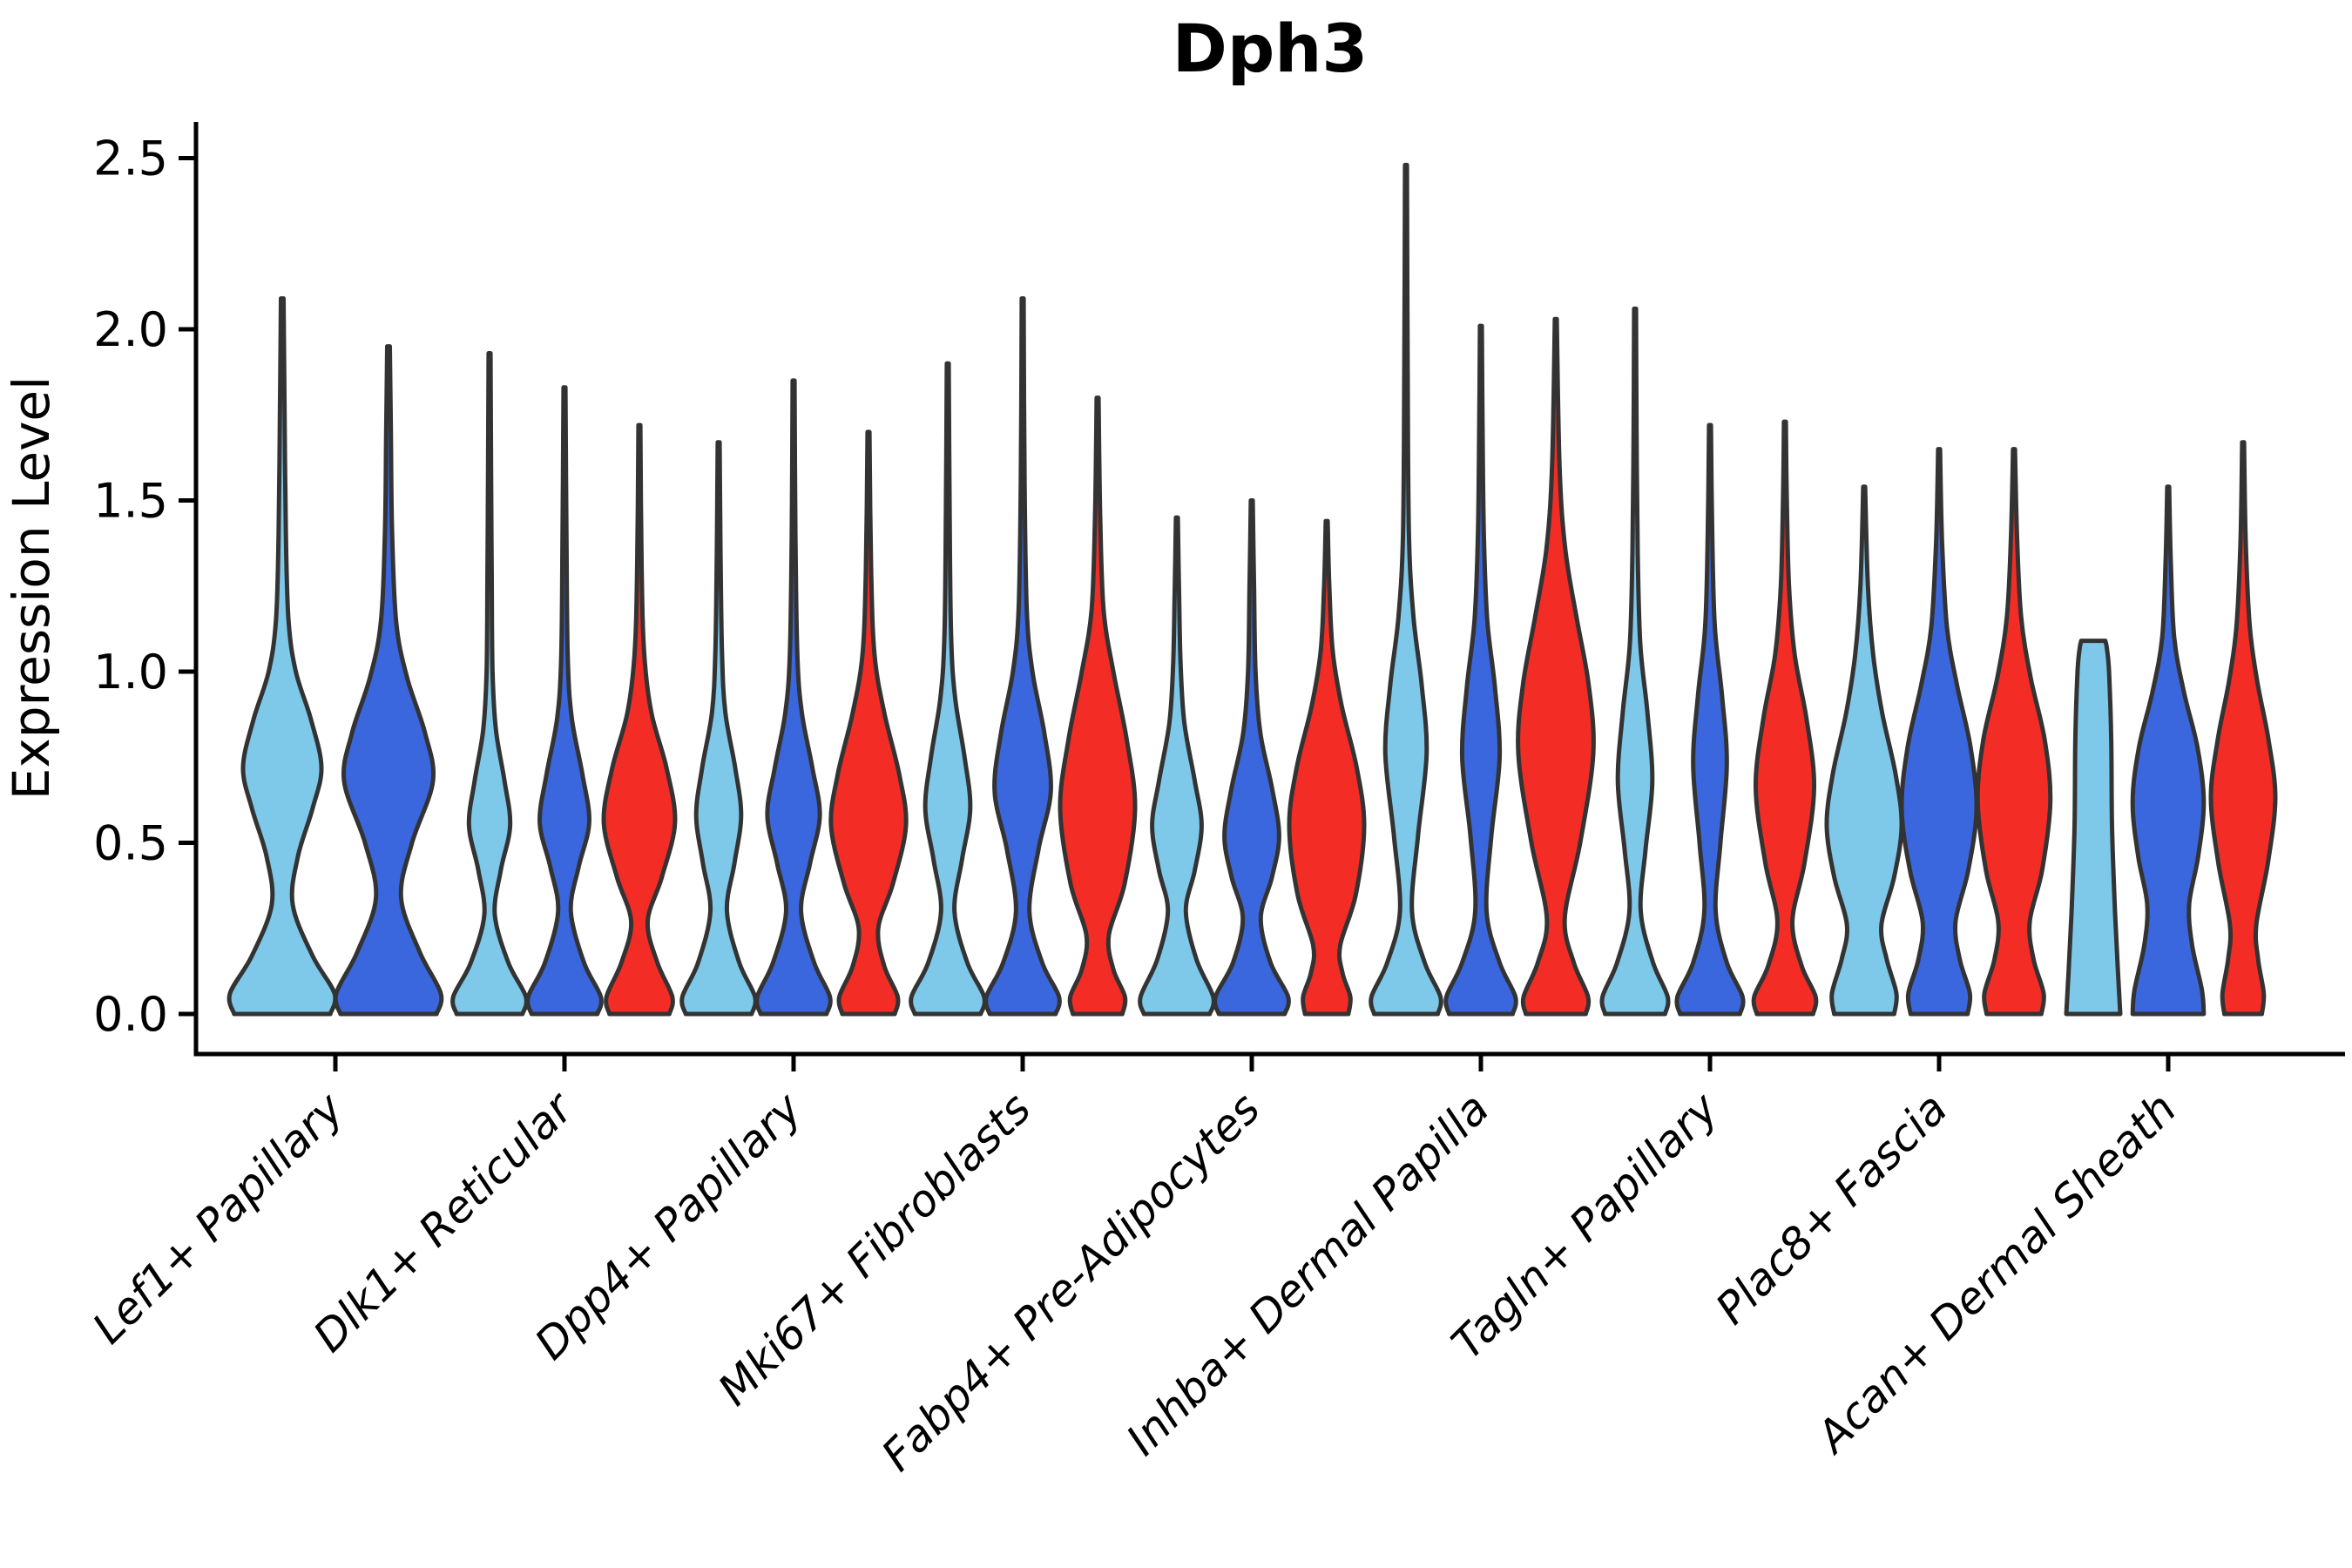 This screenshot has width=2352, height=1568. What do you see at coordinates (1071, 1282) in the screenshot?
I see `x-tick-label: Fabp4+ Pre-Adipocytes` at bounding box center [1071, 1282].